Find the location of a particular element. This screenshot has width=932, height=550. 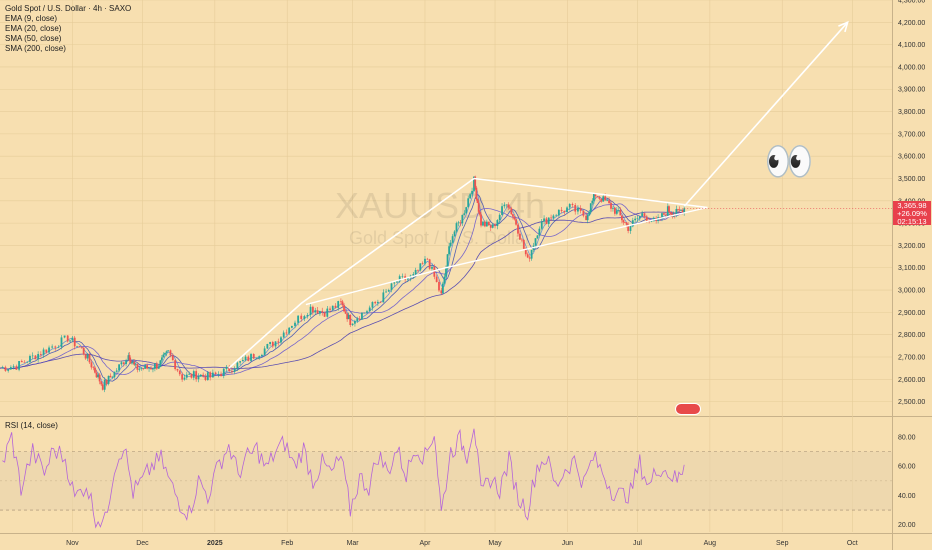

legend-ema9: EMA (9, close) is located at coordinates (31, 18).